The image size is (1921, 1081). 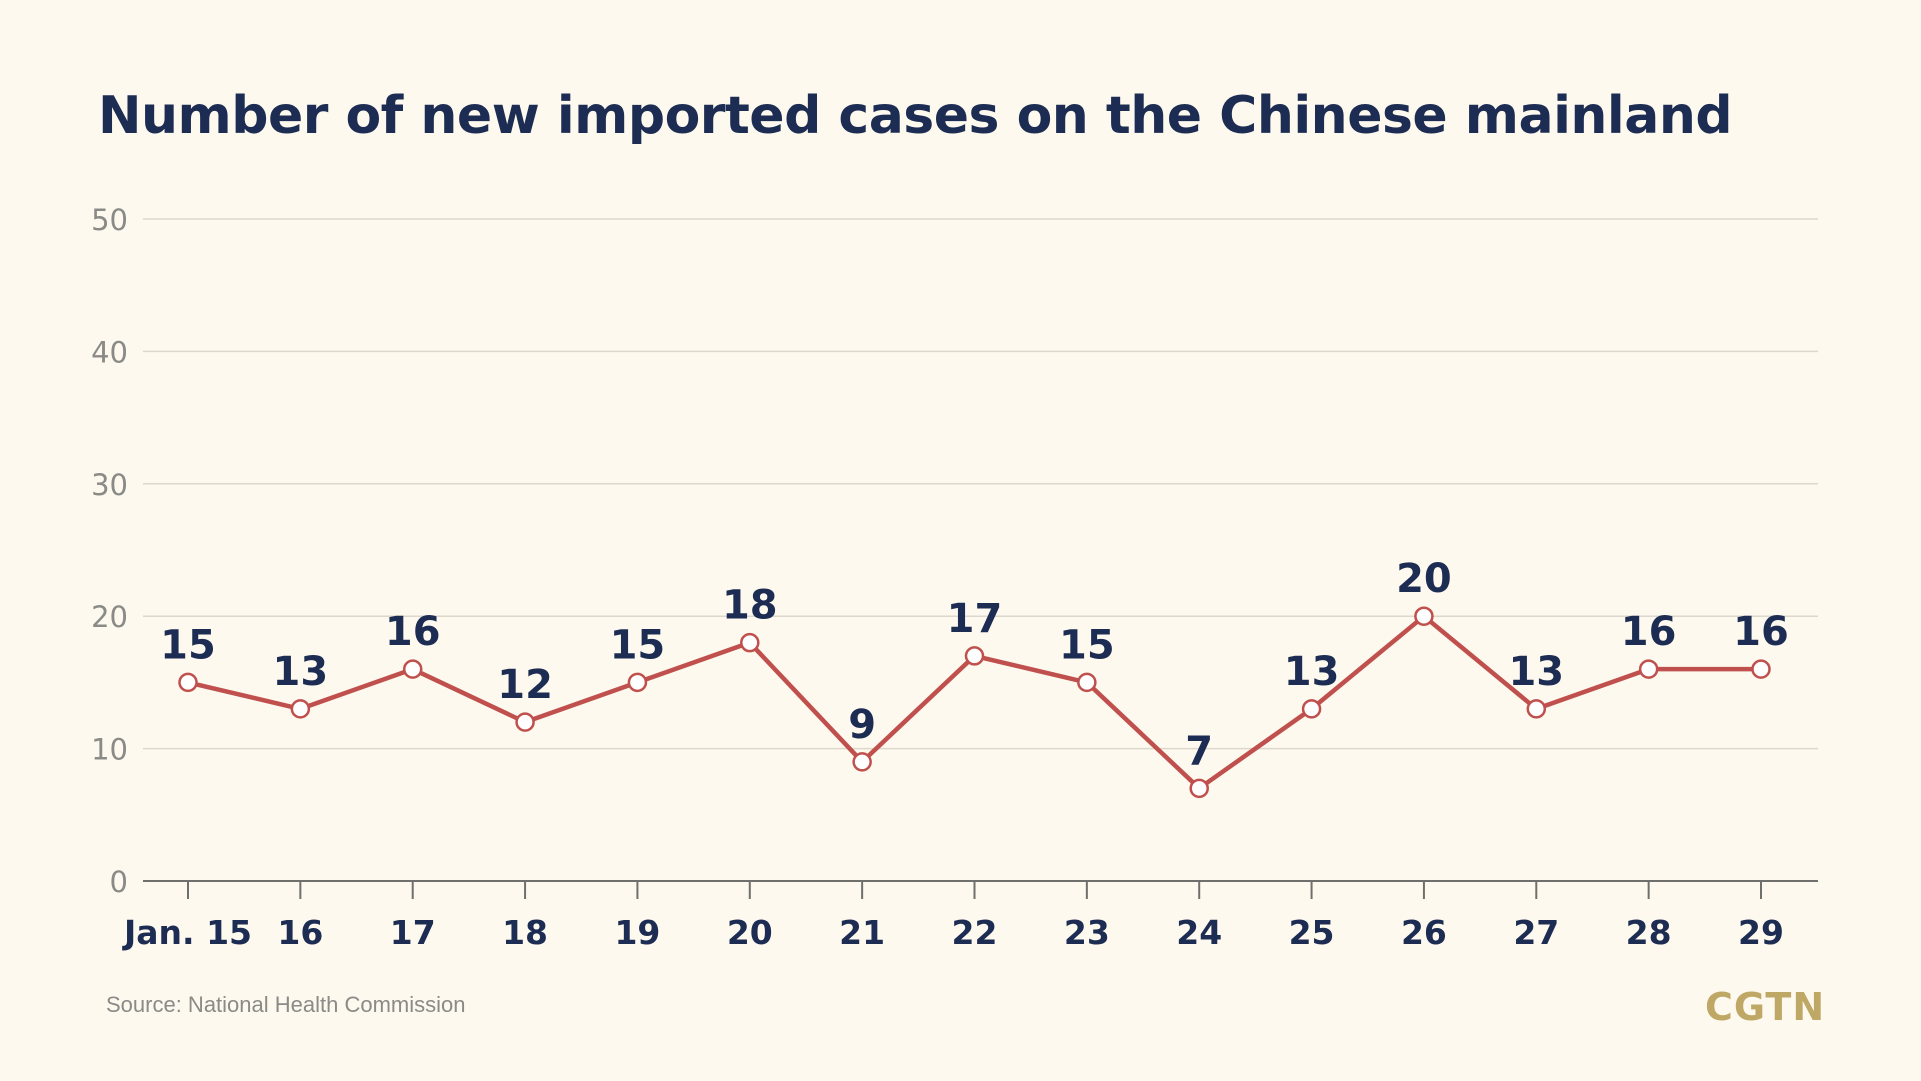 What do you see at coordinates (750, 606) in the screenshot?
I see `data-label: 18` at bounding box center [750, 606].